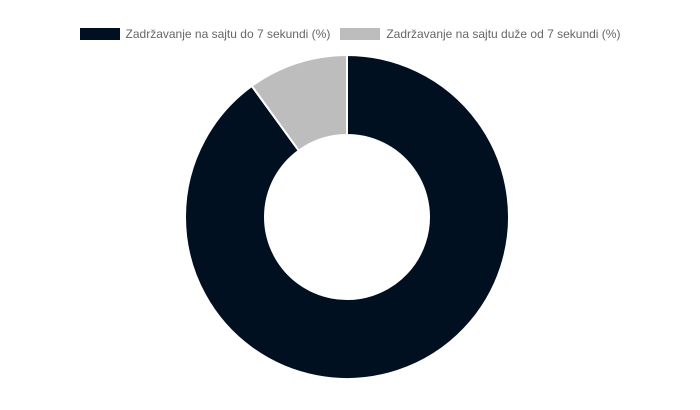  I want to click on legend-label: Zadržavanje na sajtu do 7 sekundi (%), so click(228, 34).